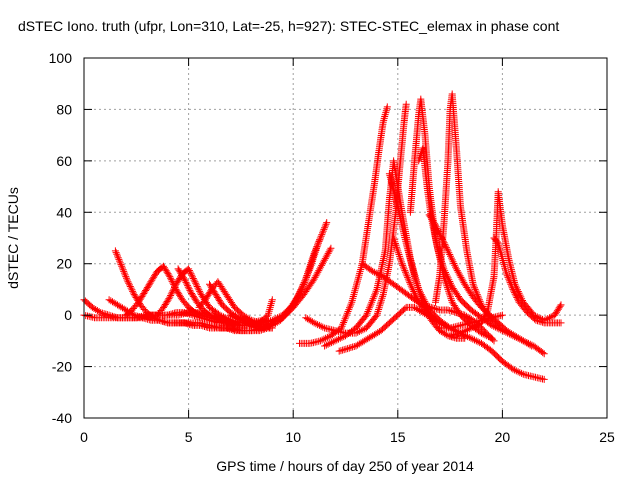  I want to click on y-tick-label: 60, so click(64, 161).